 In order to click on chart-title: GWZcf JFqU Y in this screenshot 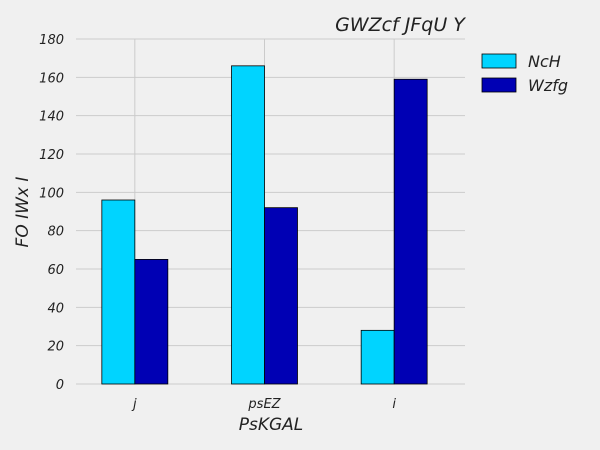, I will do `click(400, 25)`.